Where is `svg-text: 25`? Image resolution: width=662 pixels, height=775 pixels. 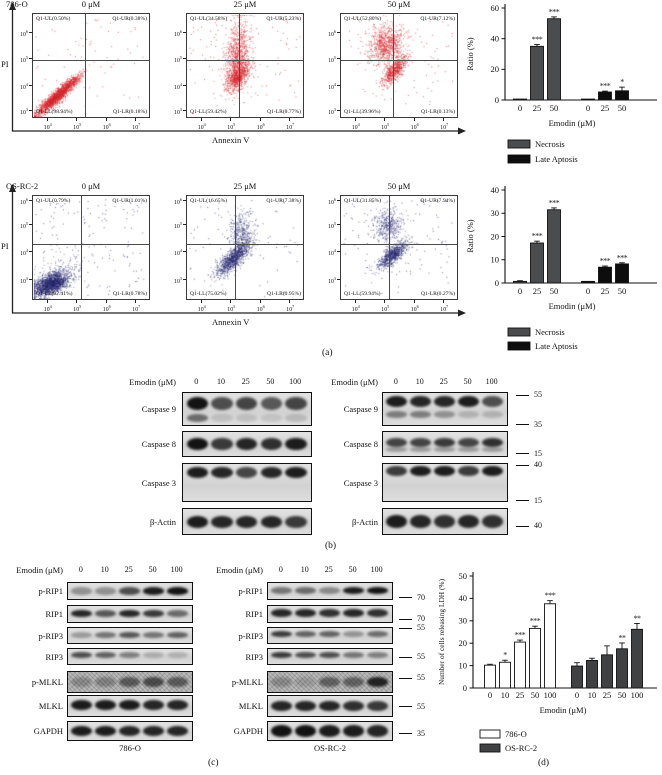 svg-text: 25 is located at coordinates (520, 695).